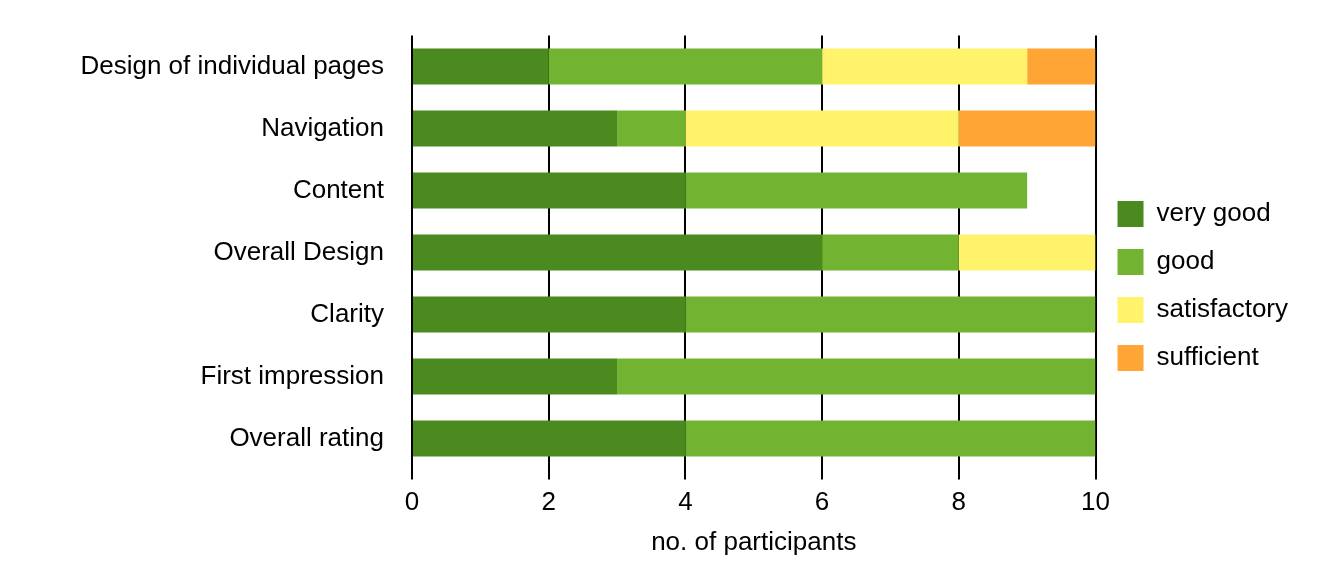 This screenshot has height=562, width=1328. What do you see at coordinates (959, 501) in the screenshot?
I see `x-tick-label: 8` at bounding box center [959, 501].